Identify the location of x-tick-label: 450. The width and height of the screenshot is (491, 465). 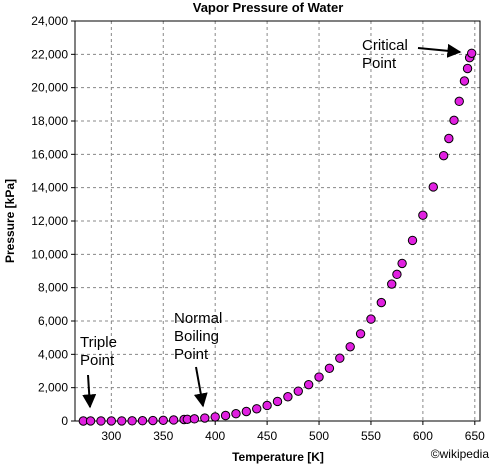
(267, 436).